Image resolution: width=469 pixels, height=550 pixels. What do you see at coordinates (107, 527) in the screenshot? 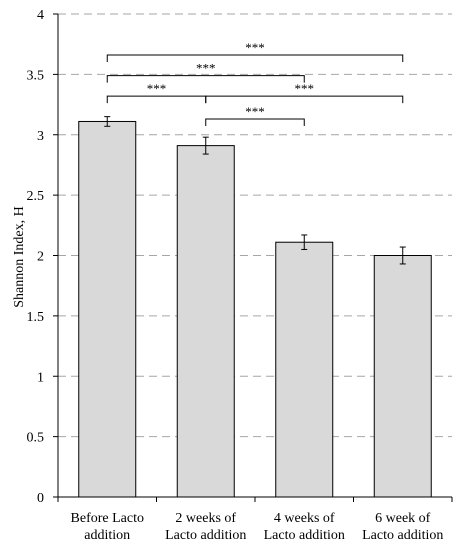
I see `x-category-label: Before Lacto addition` at bounding box center [107, 527].